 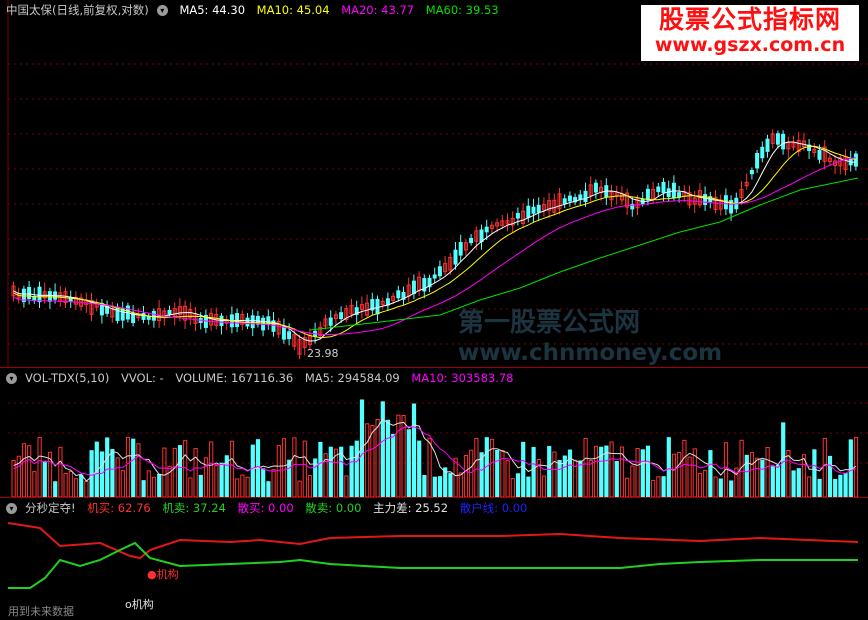 What do you see at coordinates (265, 508) in the screenshot?
I see `sanmai-value: 散买: 0.00` at bounding box center [265, 508].